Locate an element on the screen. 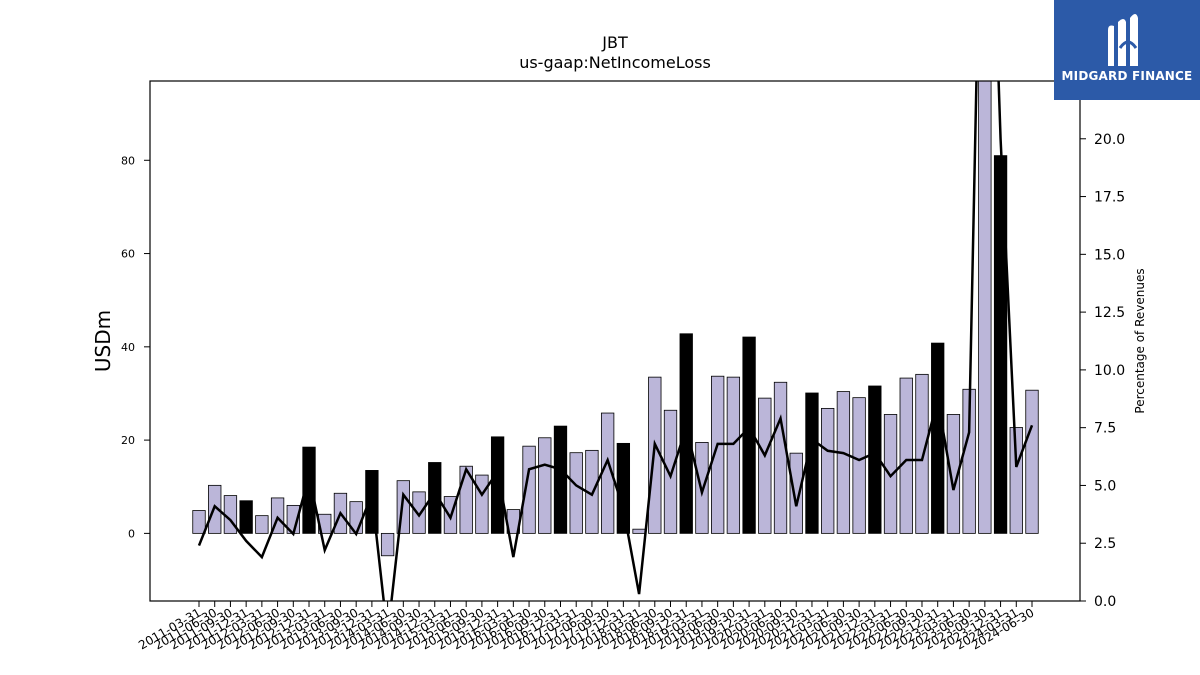 The image size is (1200, 675). left-axis: 0 20 40 60 80 is located at coordinates (135, 347).